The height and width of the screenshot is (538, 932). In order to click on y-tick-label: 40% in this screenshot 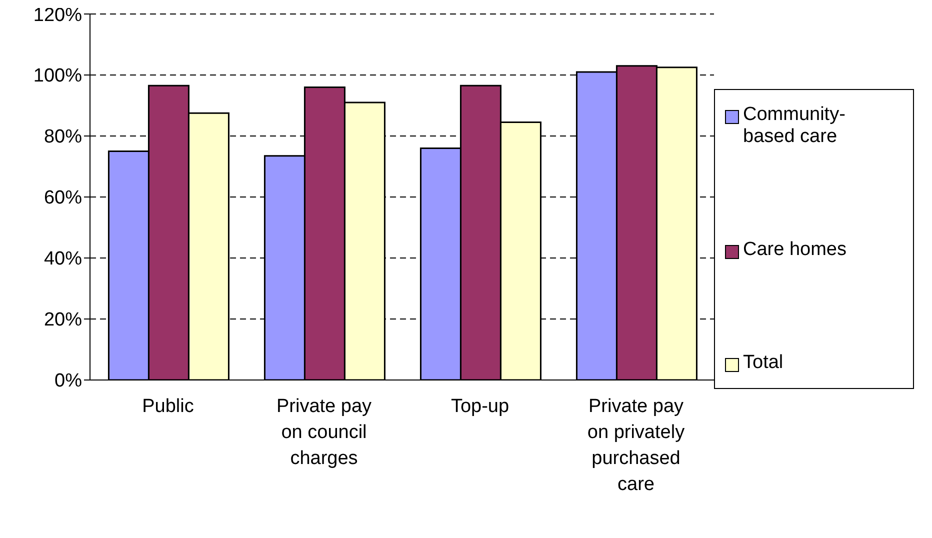, I will do `click(63, 259)`.